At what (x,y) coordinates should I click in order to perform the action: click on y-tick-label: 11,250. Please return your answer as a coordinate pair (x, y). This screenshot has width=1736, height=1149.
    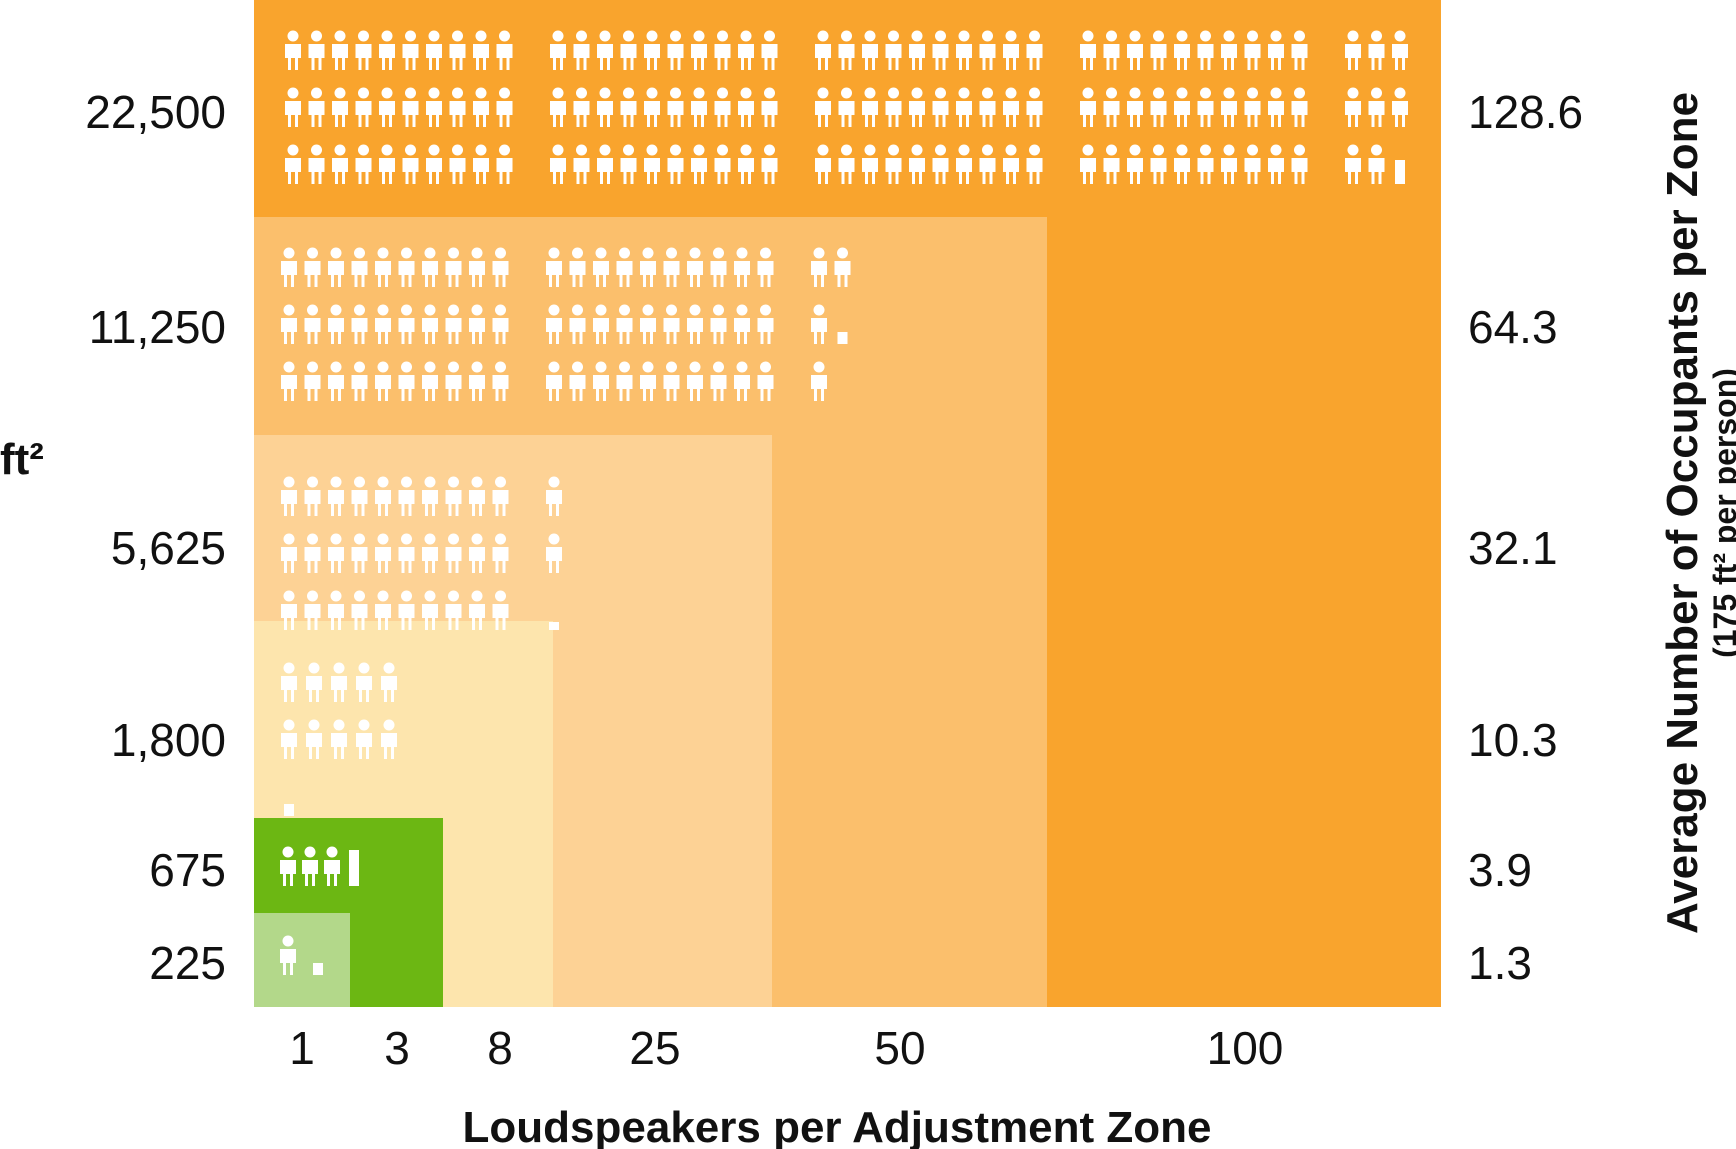
    Looking at the image, I should click on (157, 327).